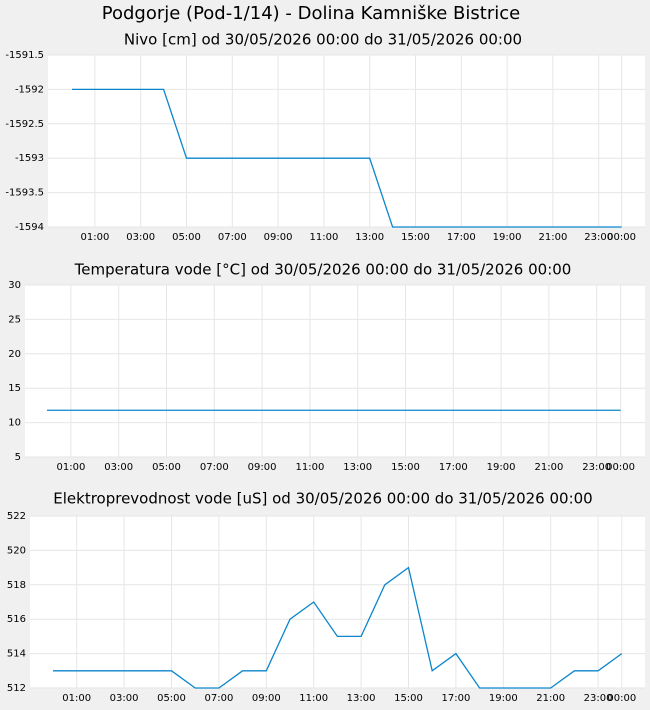 This screenshot has width=650, height=710. Describe the element at coordinates (16, 619) in the screenshot. I see `y-tick-label: 516` at that location.